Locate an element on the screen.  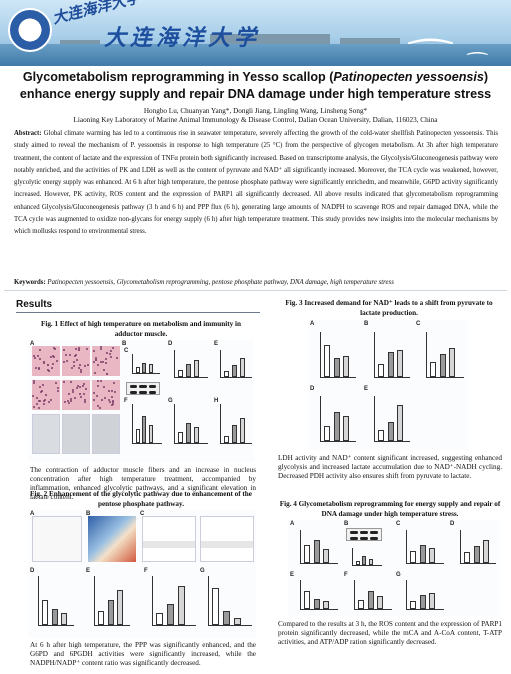
panel-label: E is located at coordinates (366, 389).